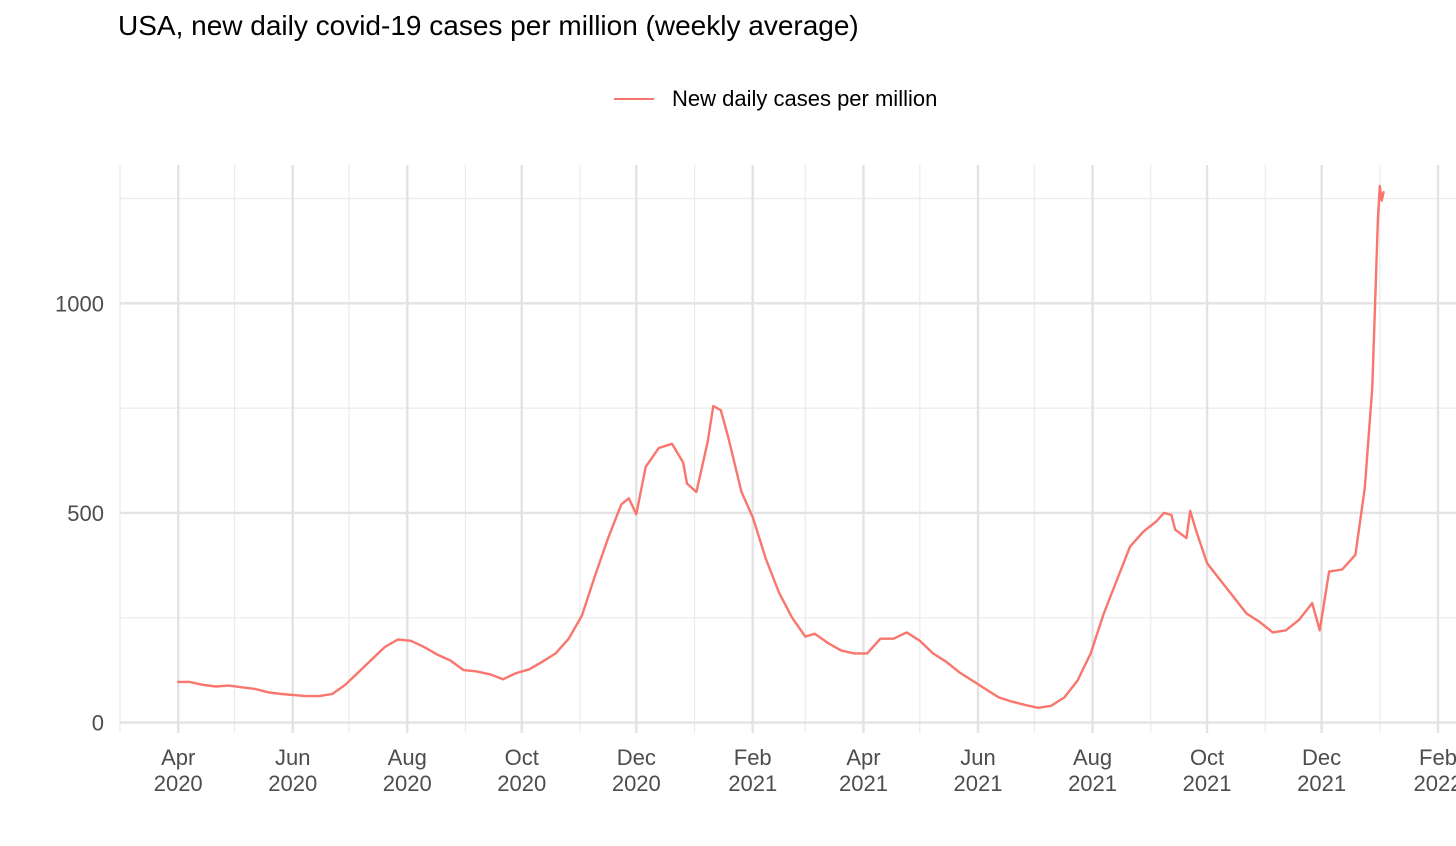  I want to click on x-tick-label: Apr 2020, so click(178, 770).